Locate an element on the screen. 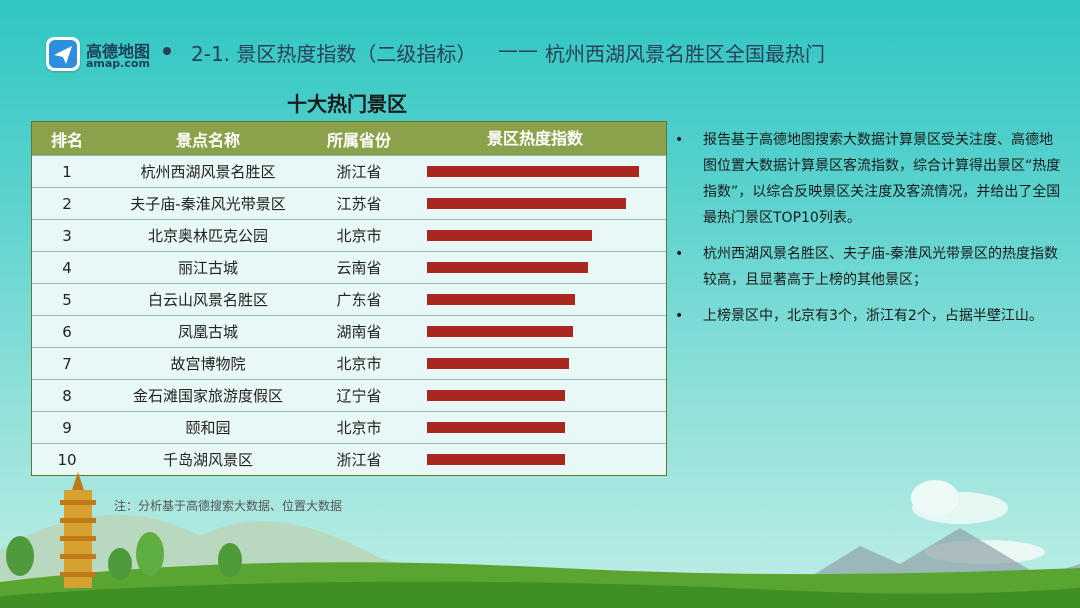 Image resolution: width=1080 pixels, height=608 pixels. pagoda-icon is located at coordinates (78, 530).